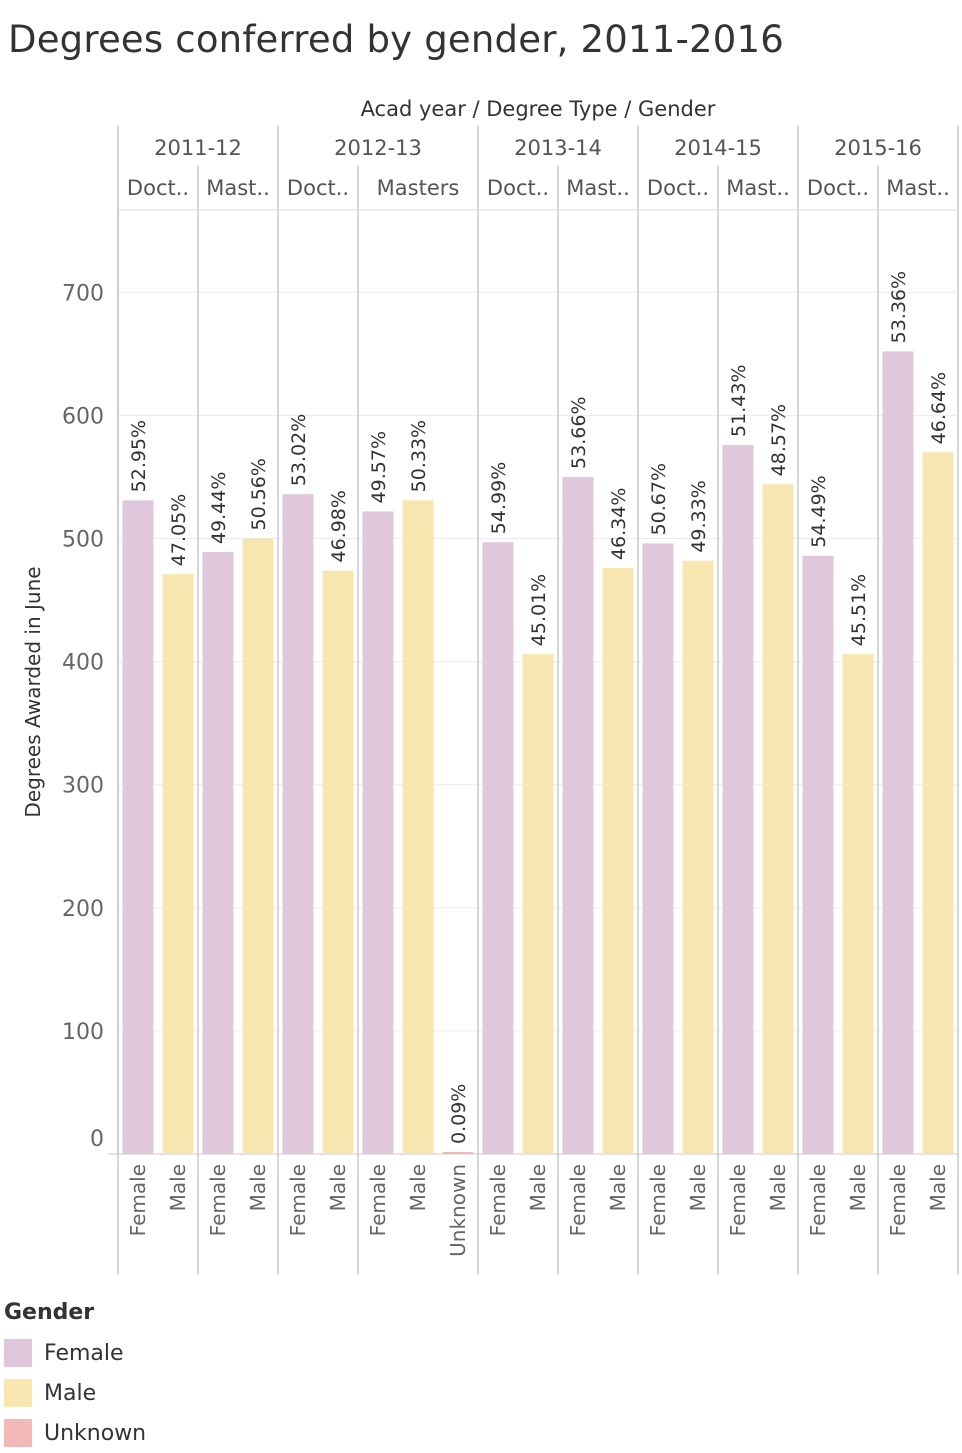  Describe the element at coordinates (258, 846) in the screenshot. I see `bar-2011-12-1-male` at that location.